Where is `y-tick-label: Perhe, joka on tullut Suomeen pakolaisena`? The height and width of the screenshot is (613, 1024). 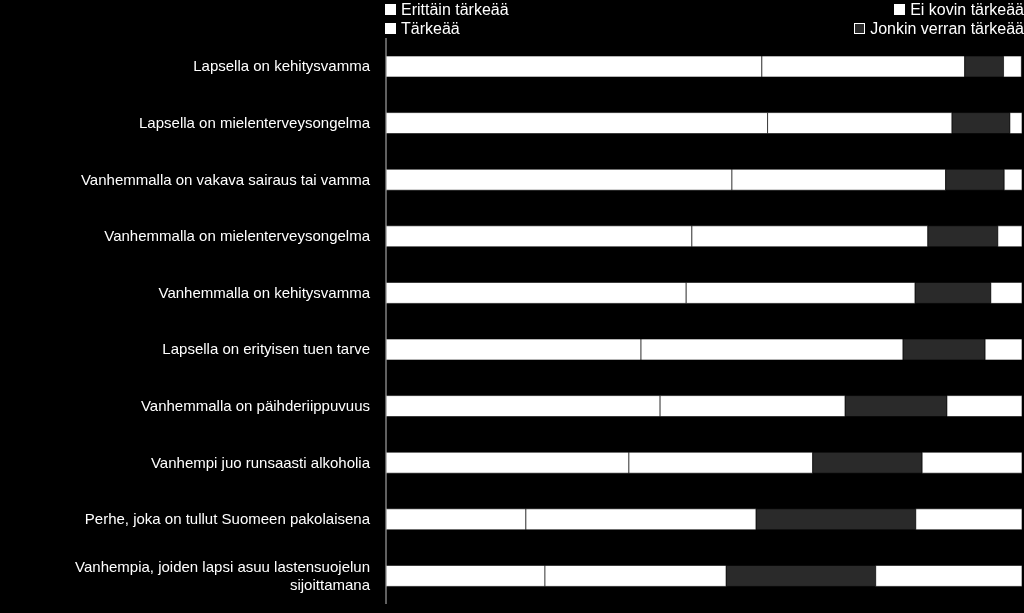 y-tick-label: Perhe, joka on tullut Suomeen pakolaisena is located at coordinates (227, 519).